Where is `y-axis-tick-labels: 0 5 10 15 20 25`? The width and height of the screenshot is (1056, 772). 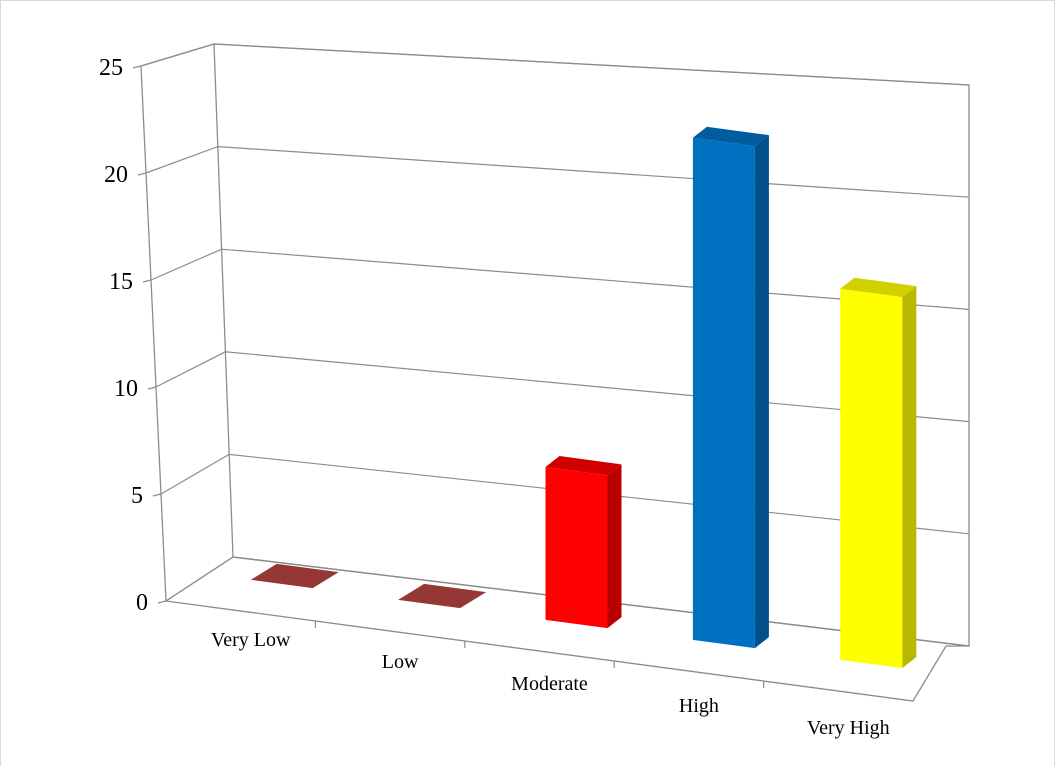
y-axis-tick-labels: 0 5 10 15 20 25 is located at coordinates (123, 335).